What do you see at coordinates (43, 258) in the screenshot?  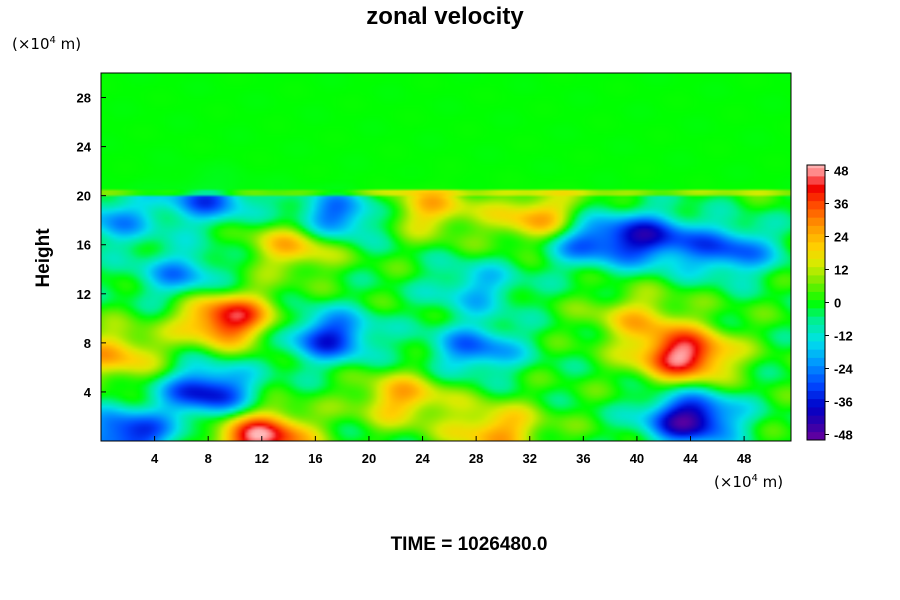 I see `y-axis-label: Height` at bounding box center [43, 258].